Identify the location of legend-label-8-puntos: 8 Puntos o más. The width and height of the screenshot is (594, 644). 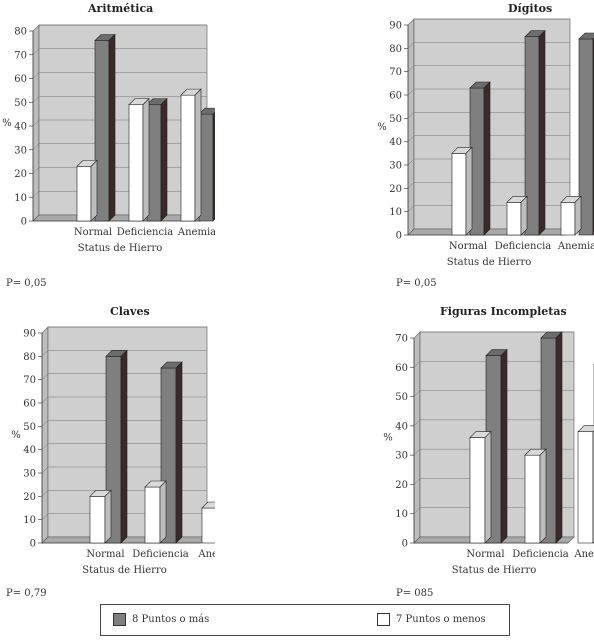
(171, 619).